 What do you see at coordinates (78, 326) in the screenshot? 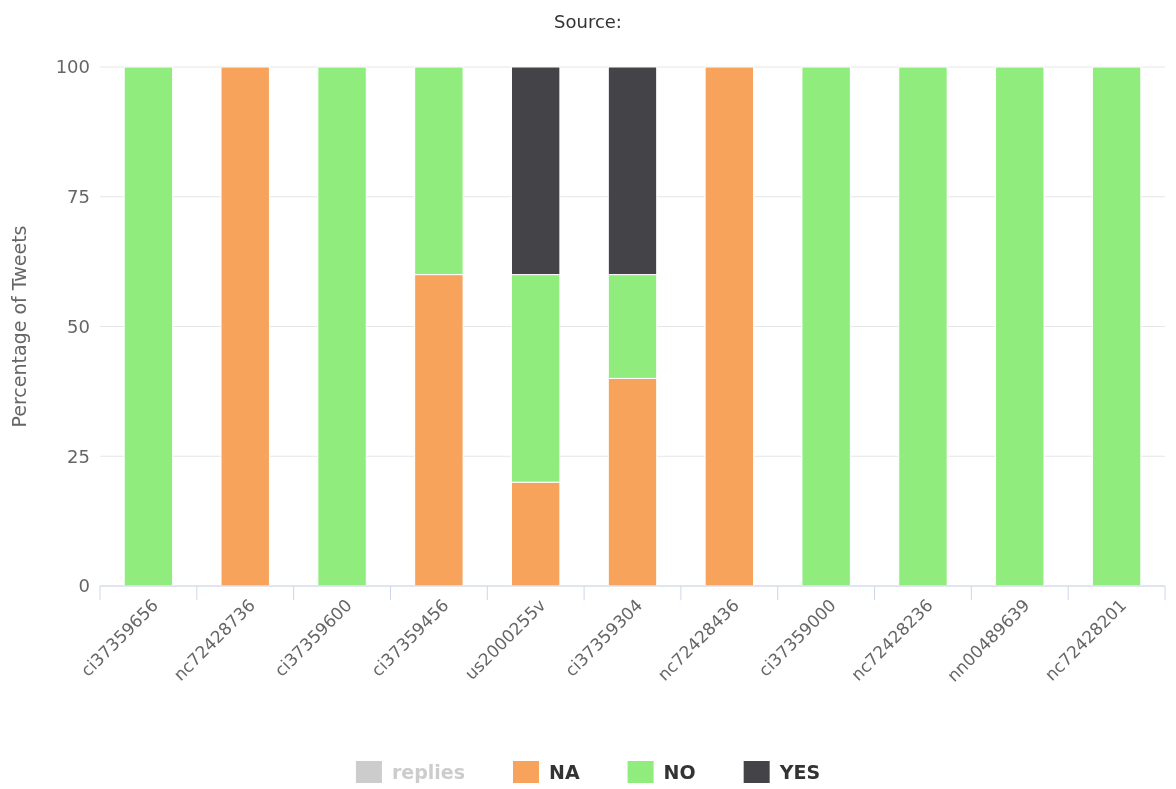
I see `y-tick-label: 50` at bounding box center [78, 326].